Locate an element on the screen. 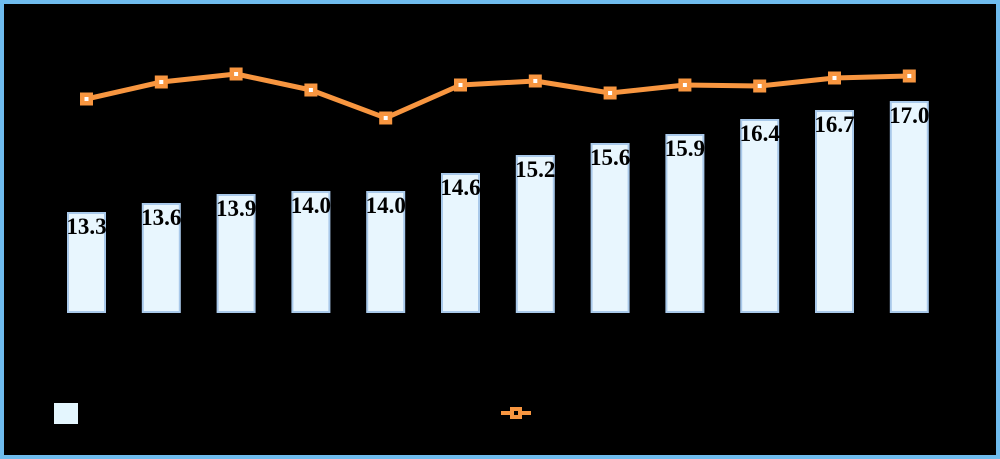 This screenshot has height=459, width=1000. legend-bar-swatch is located at coordinates (66, 413).